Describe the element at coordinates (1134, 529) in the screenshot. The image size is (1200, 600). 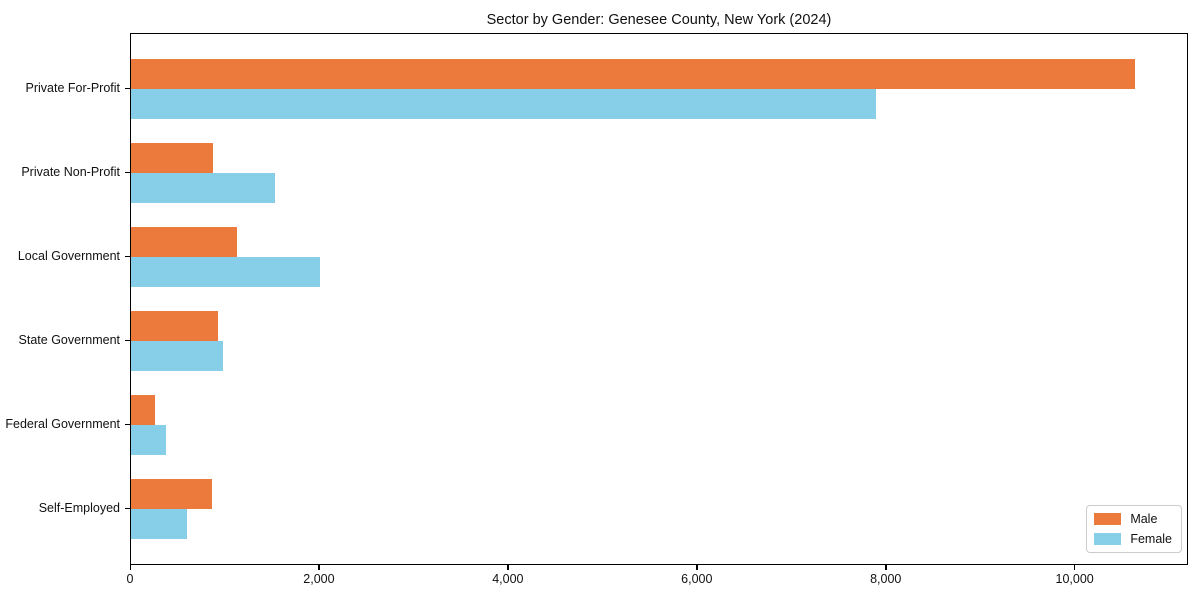
I see `legend: Male Female` at that location.